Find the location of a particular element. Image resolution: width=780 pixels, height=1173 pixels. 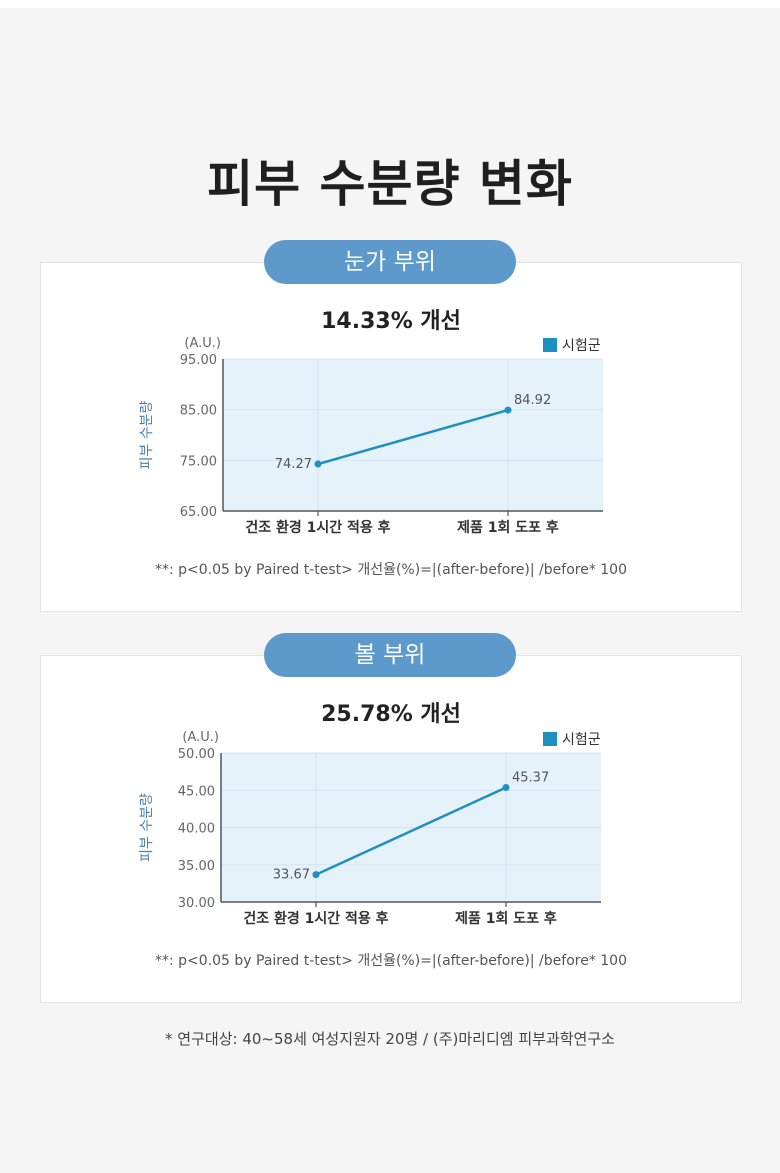

y-tick-label: 50.00 is located at coordinates (196, 754).